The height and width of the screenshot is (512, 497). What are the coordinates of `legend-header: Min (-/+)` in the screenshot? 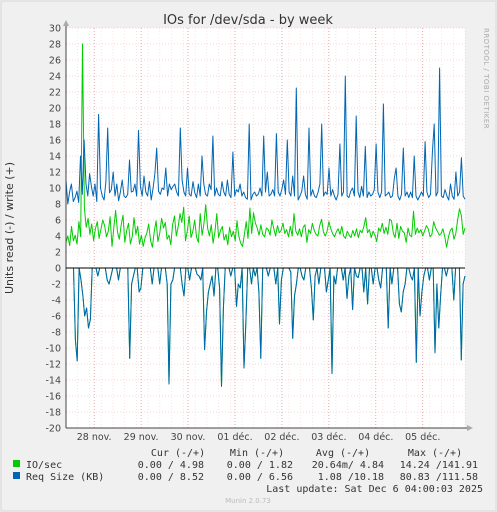 It's located at (257, 453).